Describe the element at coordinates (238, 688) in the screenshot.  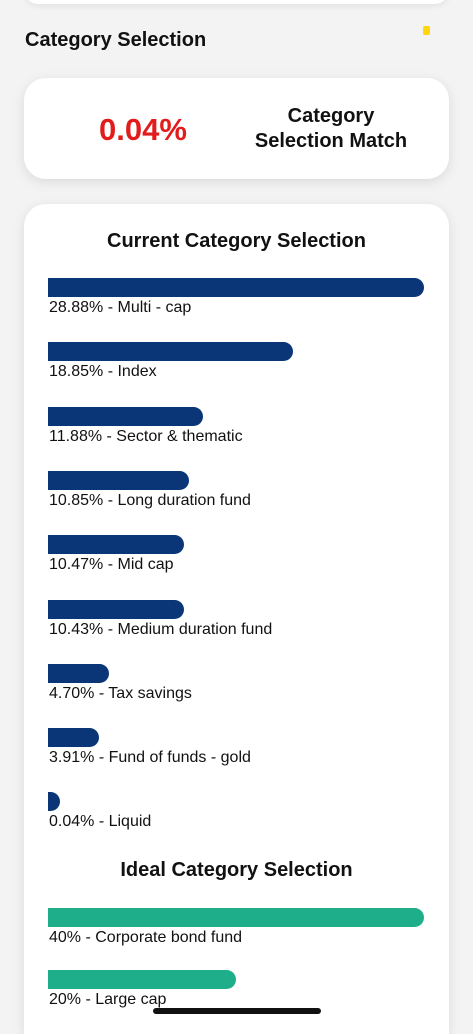
I see `current-category-row: 4.70% - Tax savings` at that location.